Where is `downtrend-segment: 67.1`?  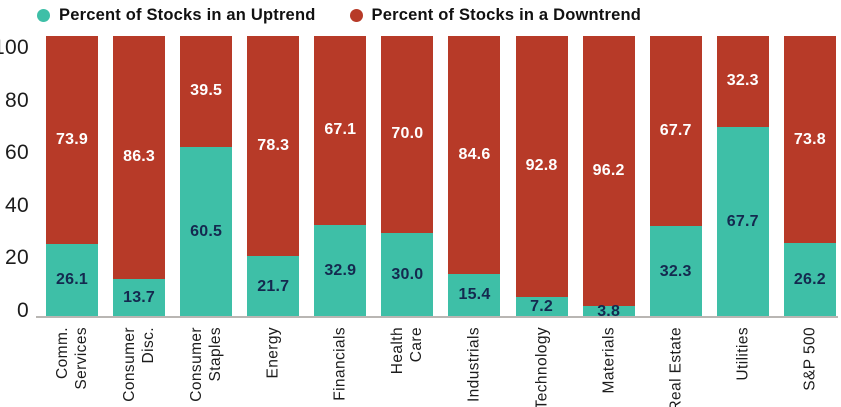 downtrend-segment: 67.1 is located at coordinates (340, 130).